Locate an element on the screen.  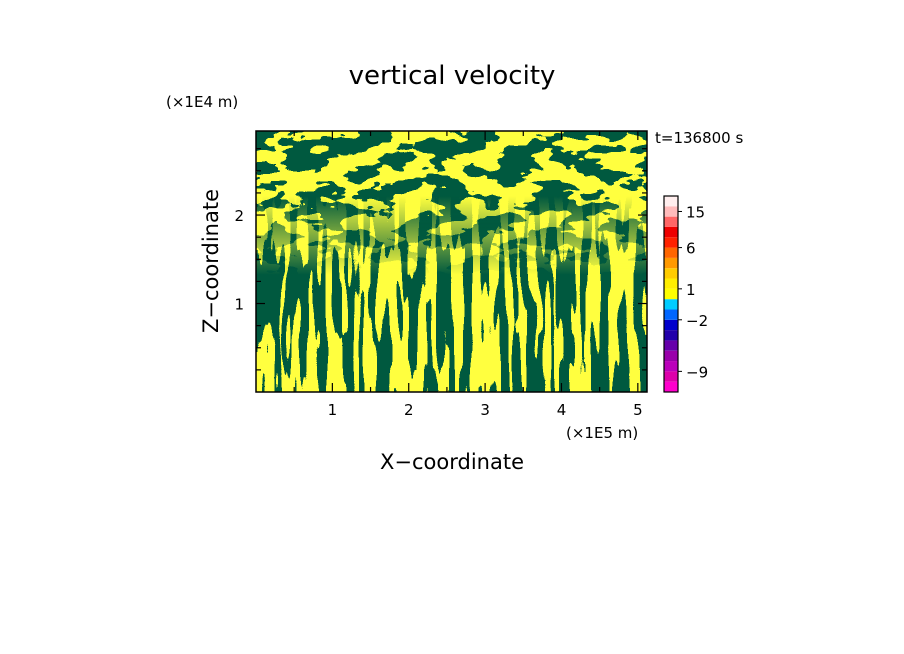
time-label: t=136800 s is located at coordinates (699, 138).